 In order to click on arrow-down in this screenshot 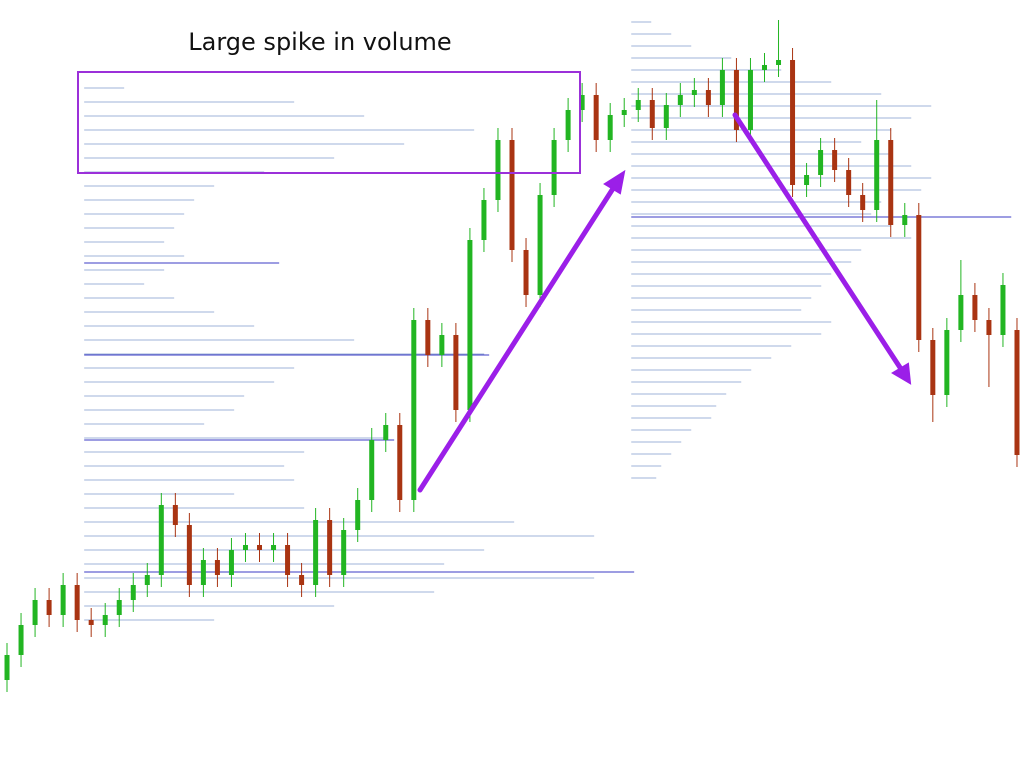, I will do `click(818, 242)`.